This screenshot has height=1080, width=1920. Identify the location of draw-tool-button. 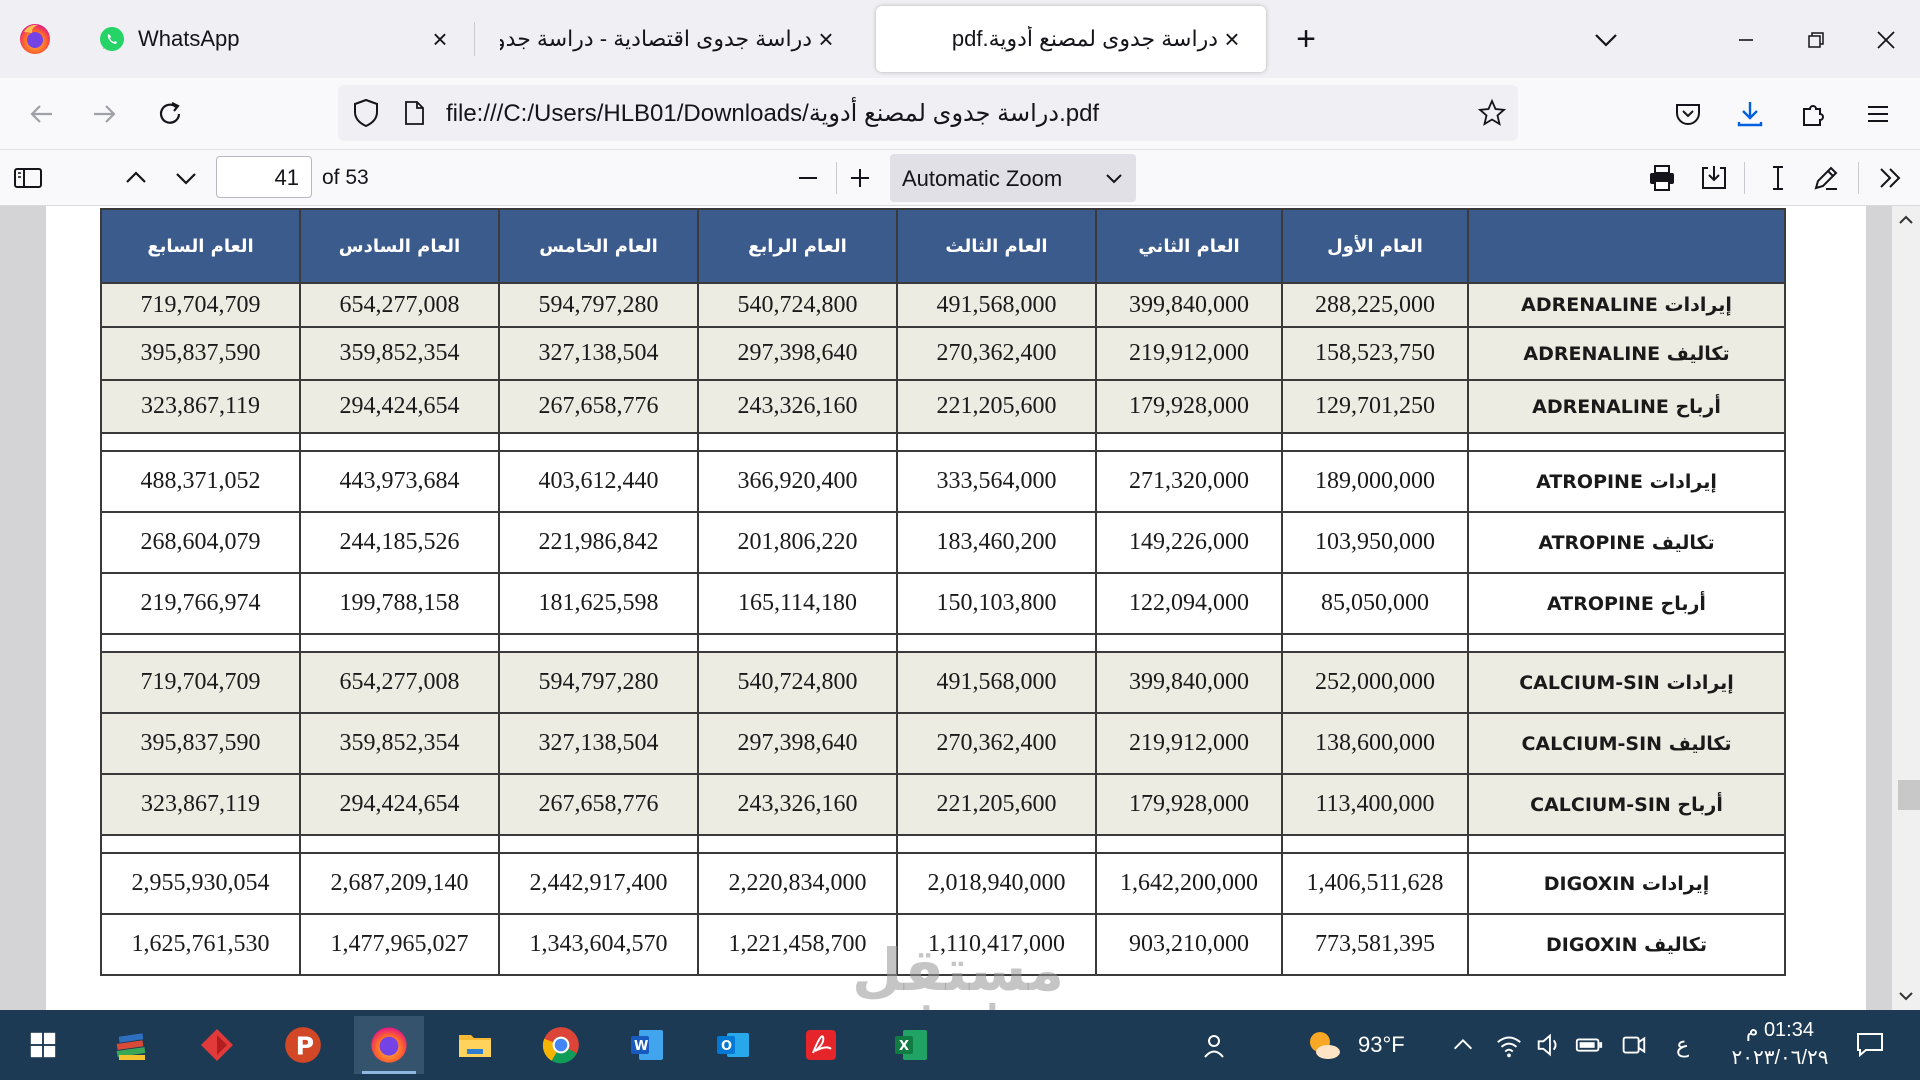
(1826, 178).